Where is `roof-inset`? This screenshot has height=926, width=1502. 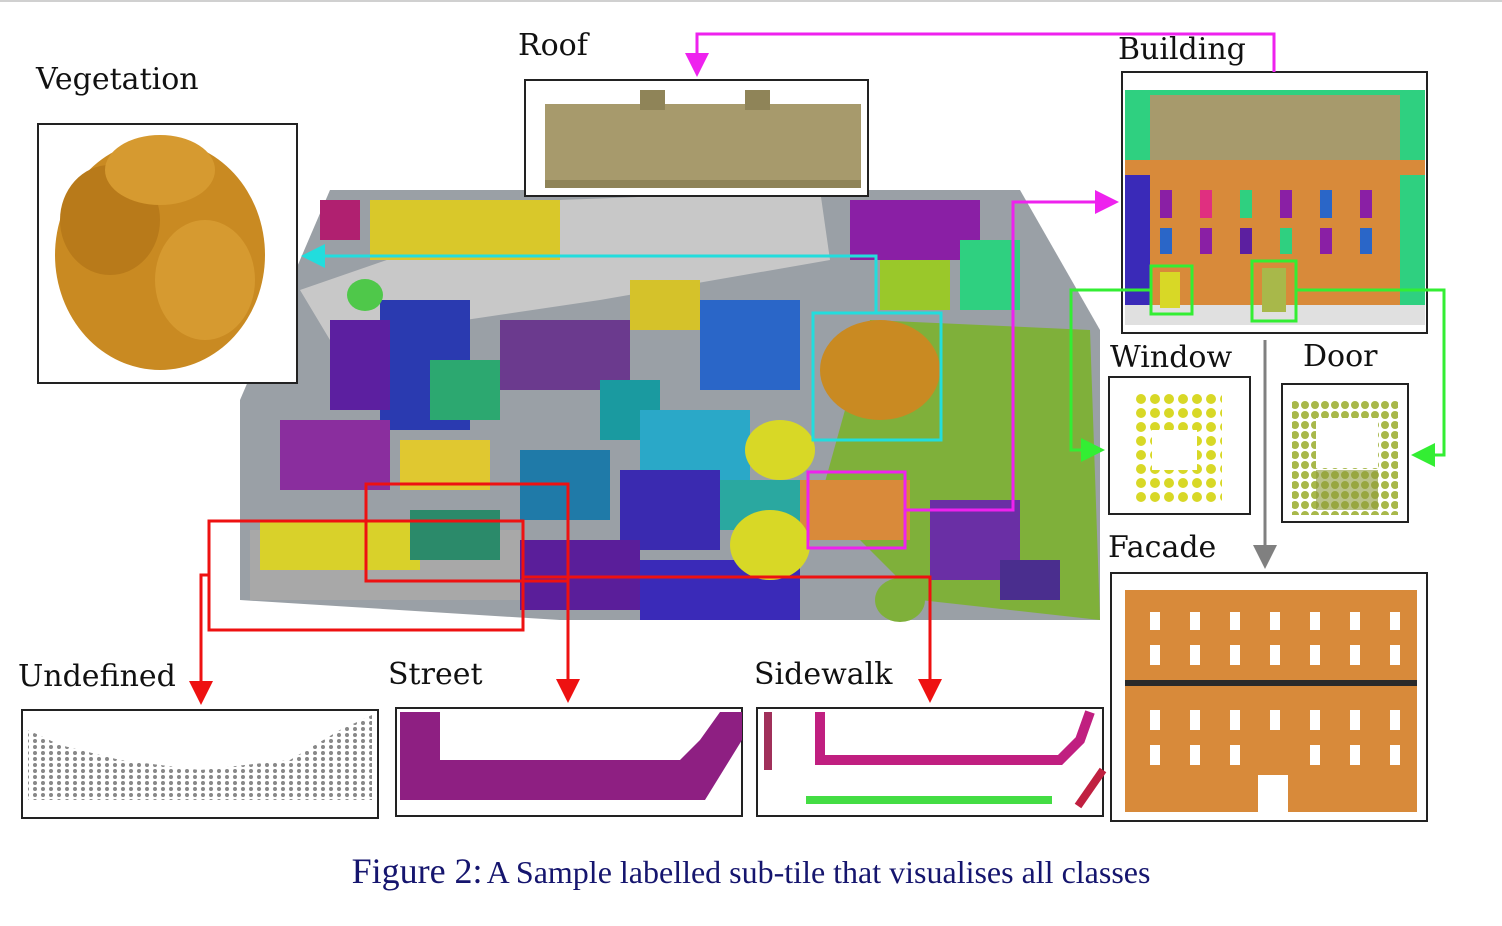
roof-inset is located at coordinates (696, 138).